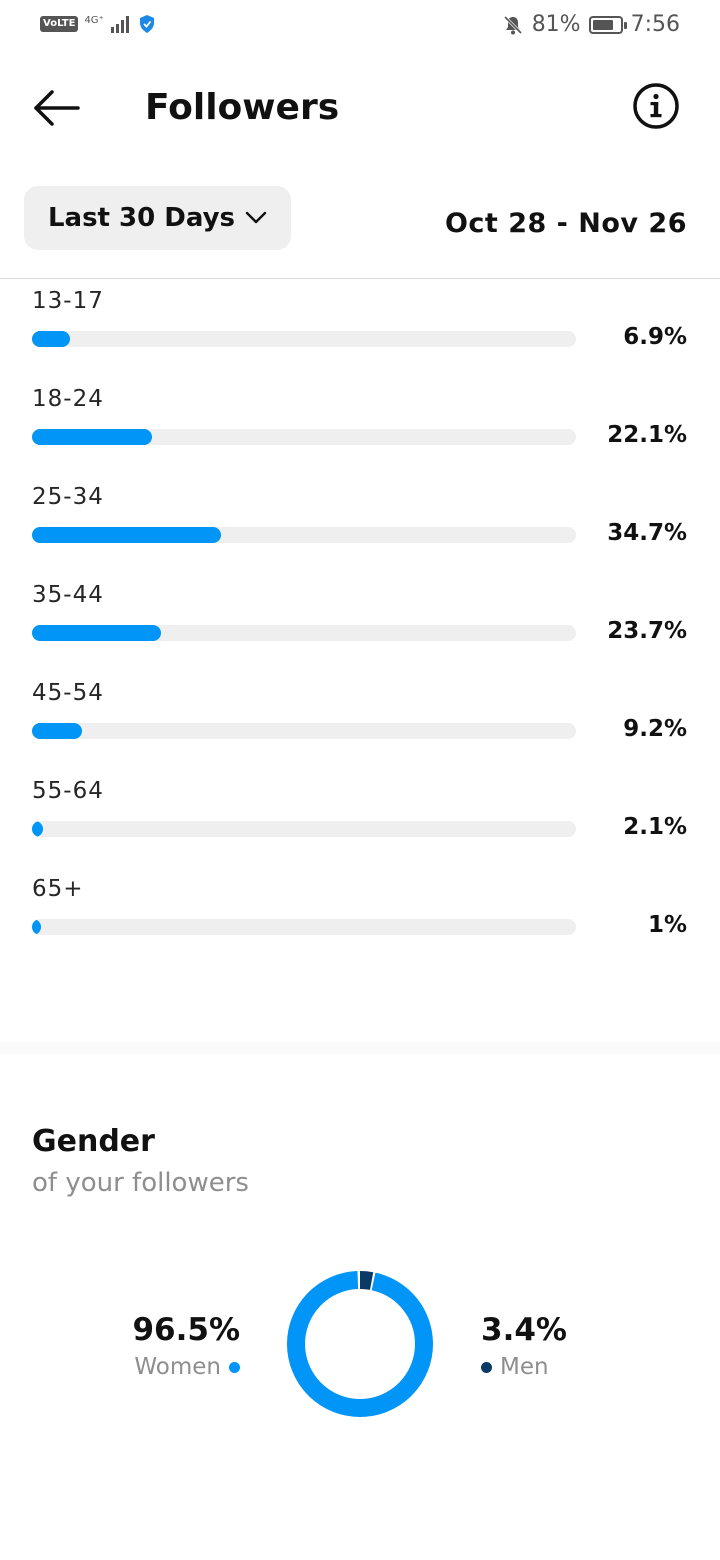  What do you see at coordinates (242, 107) in the screenshot?
I see `page-title: Followers` at bounding box center [242, 107].